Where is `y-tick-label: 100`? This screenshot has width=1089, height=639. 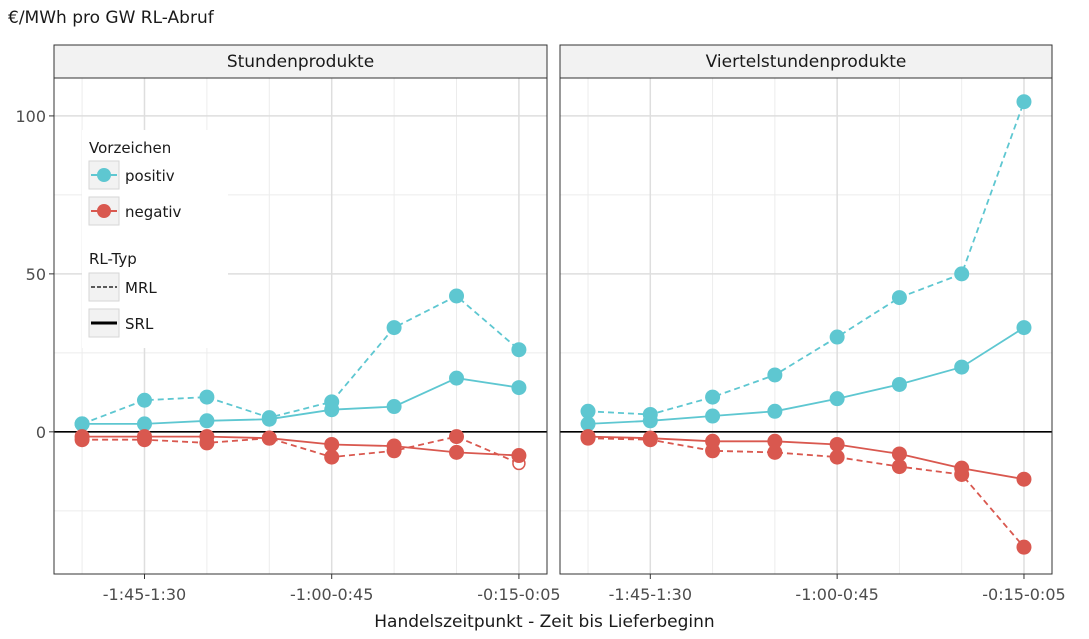 y-tick-label: 100 is located at coordinates (30, 116).